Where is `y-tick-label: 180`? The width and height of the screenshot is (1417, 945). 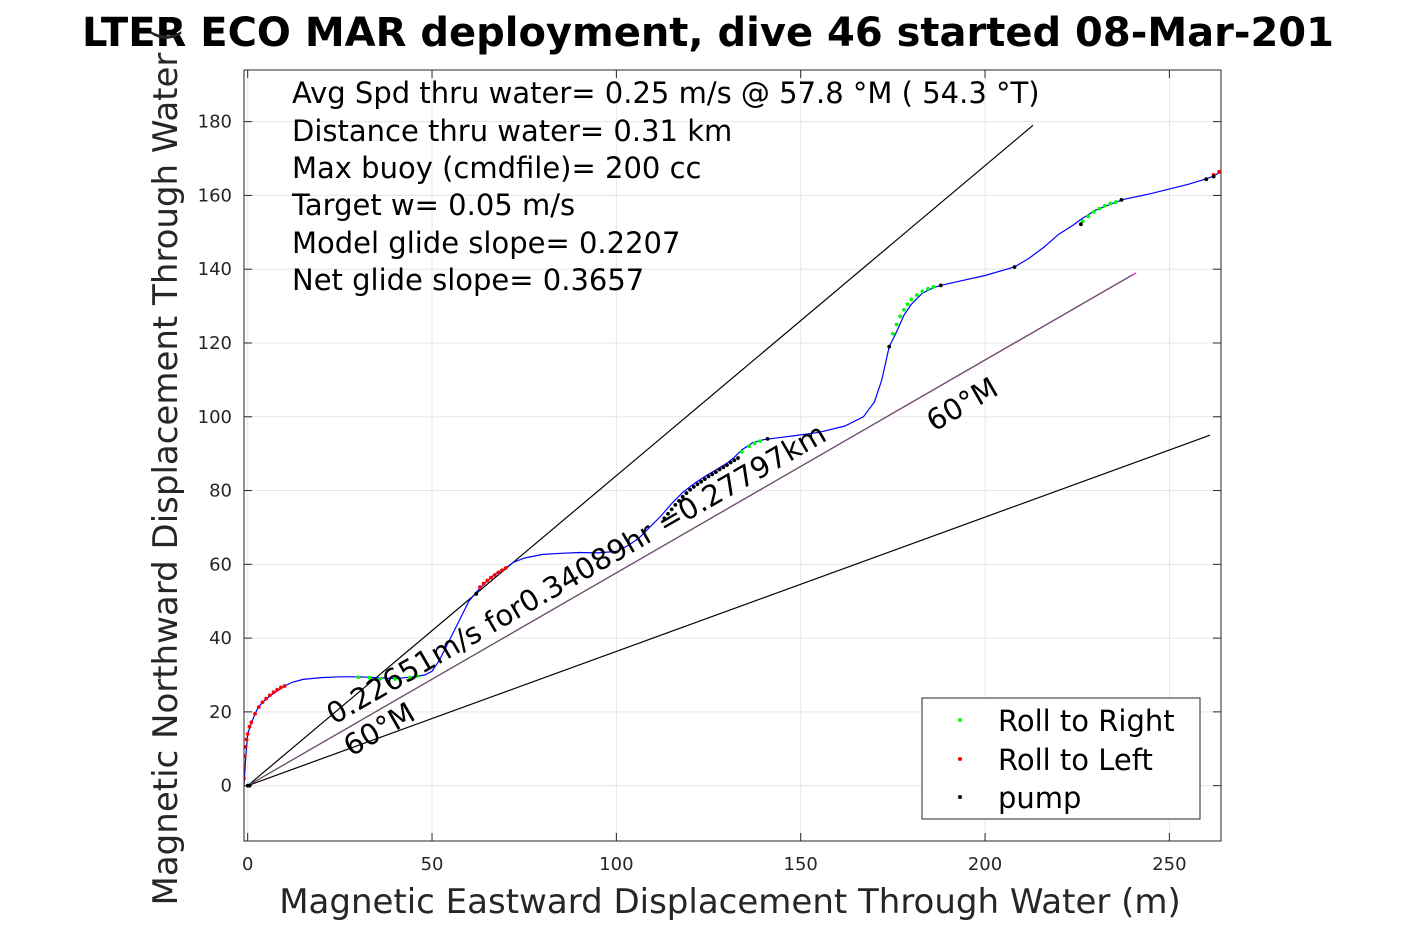
y-tick-label: 180 is located at coordinates (215, 122).